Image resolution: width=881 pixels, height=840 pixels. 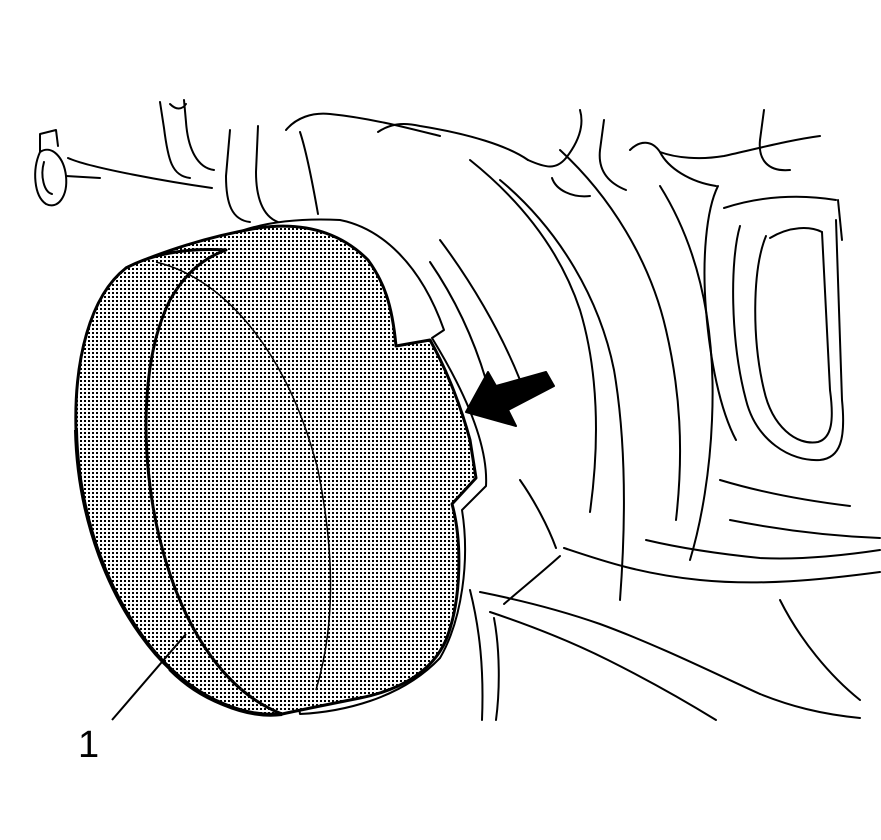 I want to click on indicator-arrow-icon, so click(x=510, y=399).